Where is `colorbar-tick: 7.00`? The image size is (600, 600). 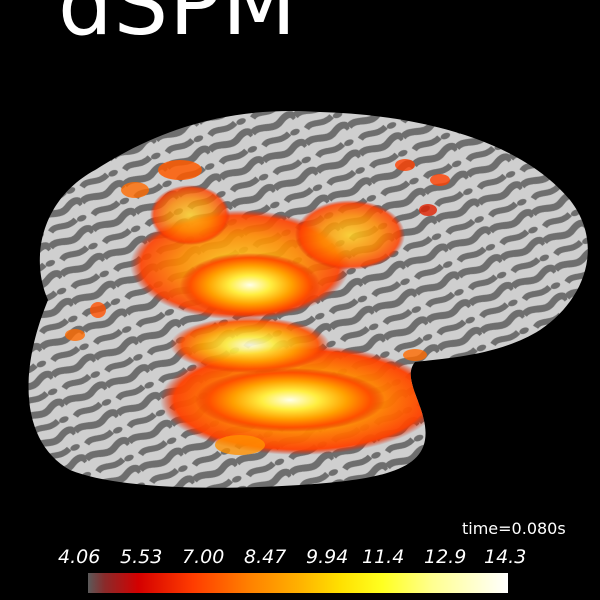 colorbar-tick: 7.00 is located at coordinates (203, 557).